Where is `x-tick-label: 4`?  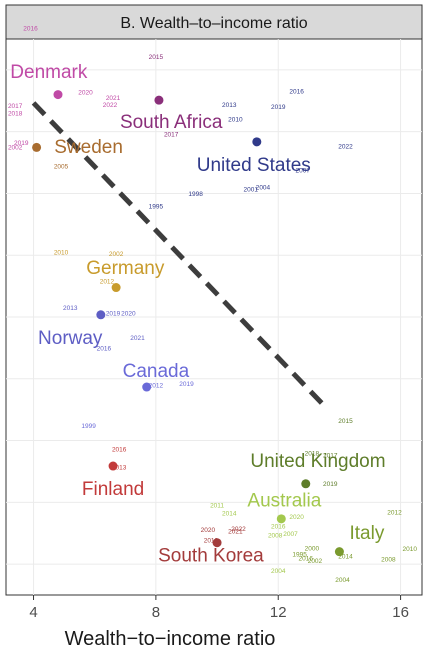 x-tick-label: 4 is located at coordinates (33, 612).